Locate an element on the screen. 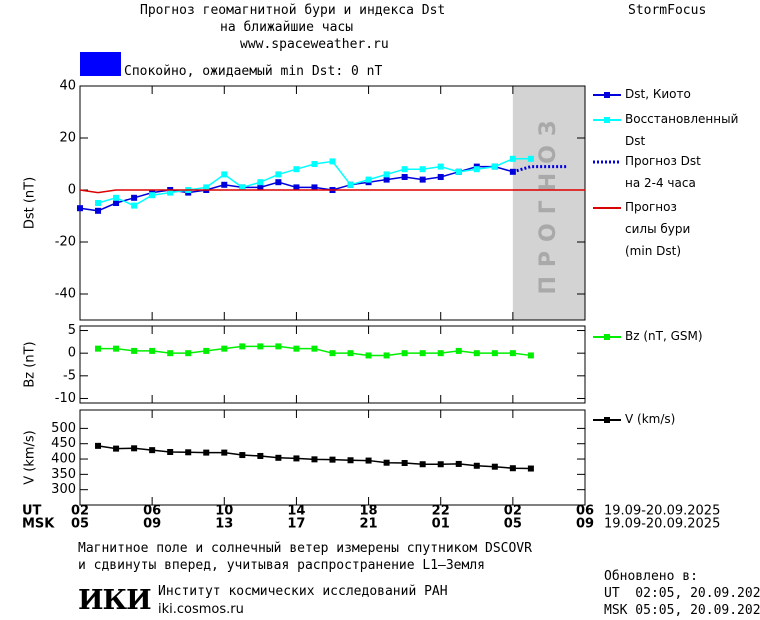 The image size is (760, 620). y-tick-label: 500 is located at coordinates (63, 428).